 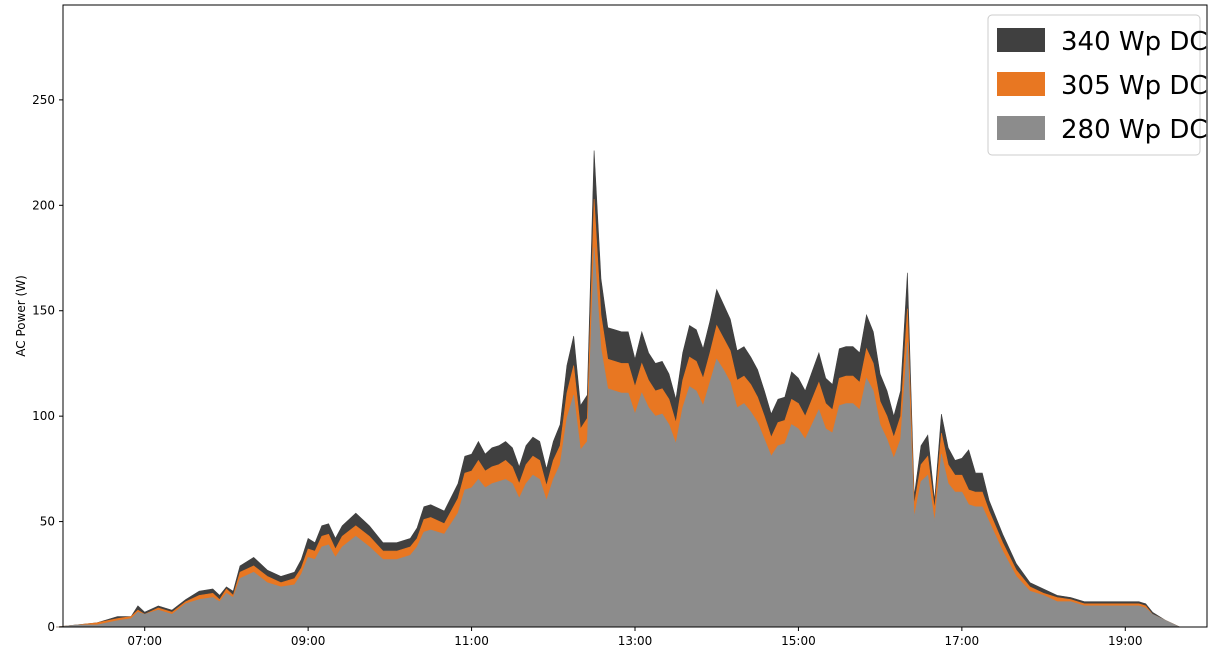 What do you see at coordinates (1134, 42) in the screenshot?
I see `legend-label: 340 Wp DC` at bounding box center [1134, 42].